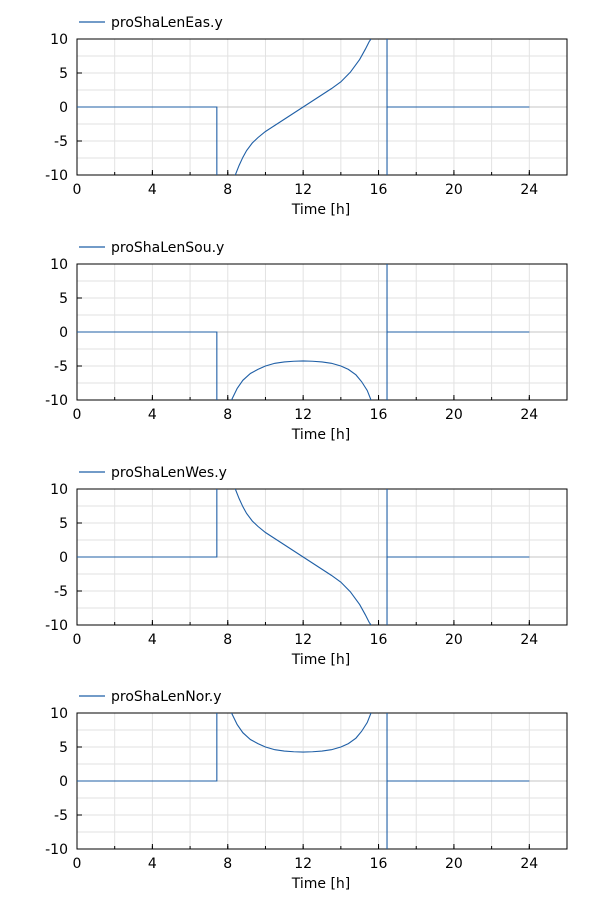 This screenshot has height=903, width=592. Describe the element at coordinates (167, 23) in the screenshot. I see `legend-label: proShaLenEas.y` at that location.